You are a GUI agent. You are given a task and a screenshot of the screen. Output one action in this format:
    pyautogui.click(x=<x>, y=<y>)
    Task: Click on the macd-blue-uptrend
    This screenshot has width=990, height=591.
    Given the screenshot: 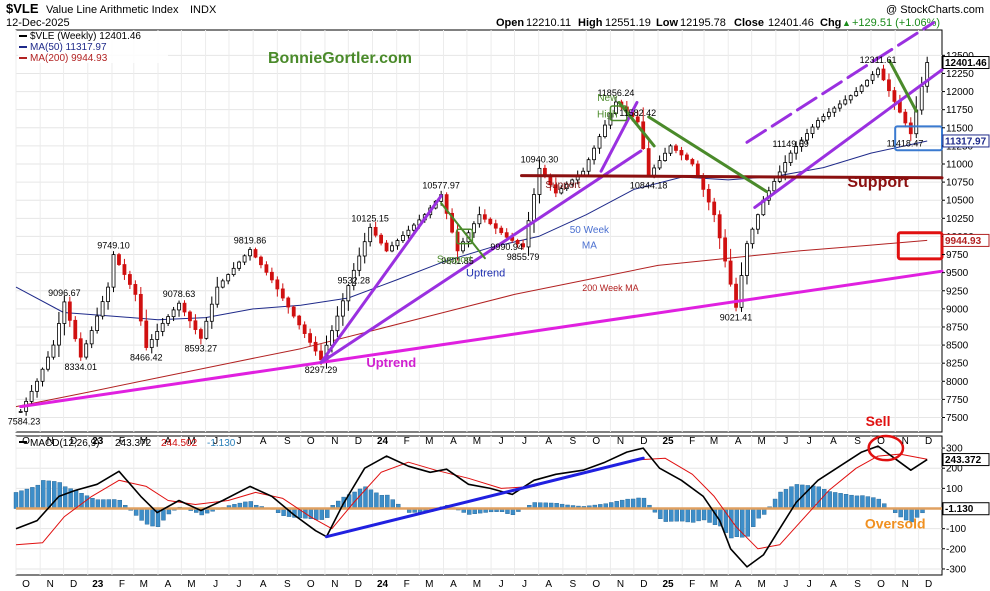 What is the action you would take?
    pyautogui.click(x=484, y=497)
    